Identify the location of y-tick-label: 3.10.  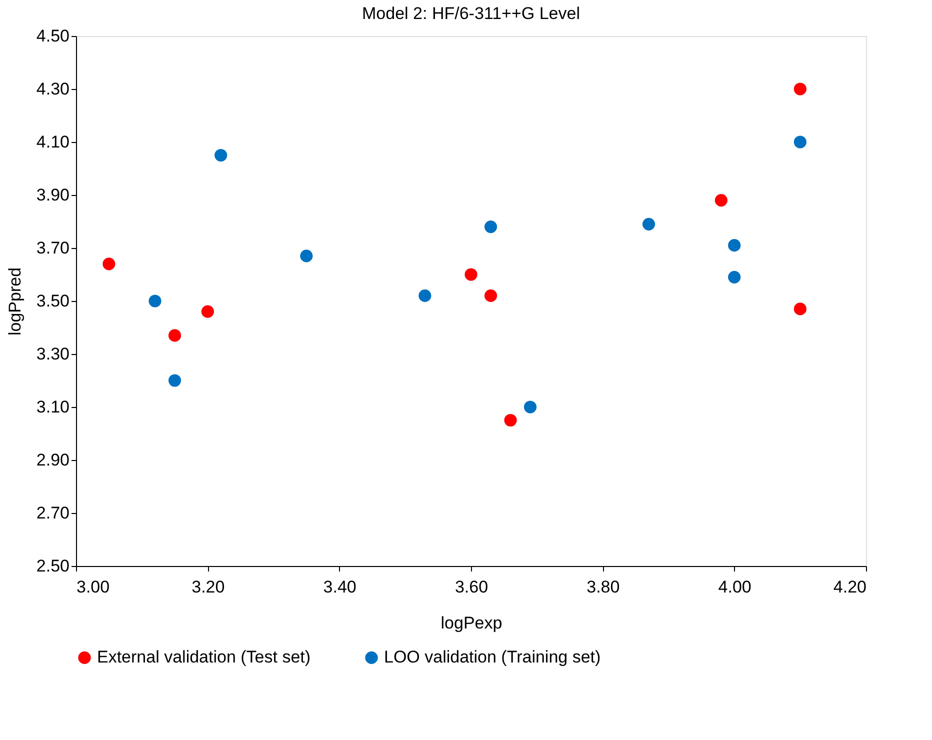
(53, 407).